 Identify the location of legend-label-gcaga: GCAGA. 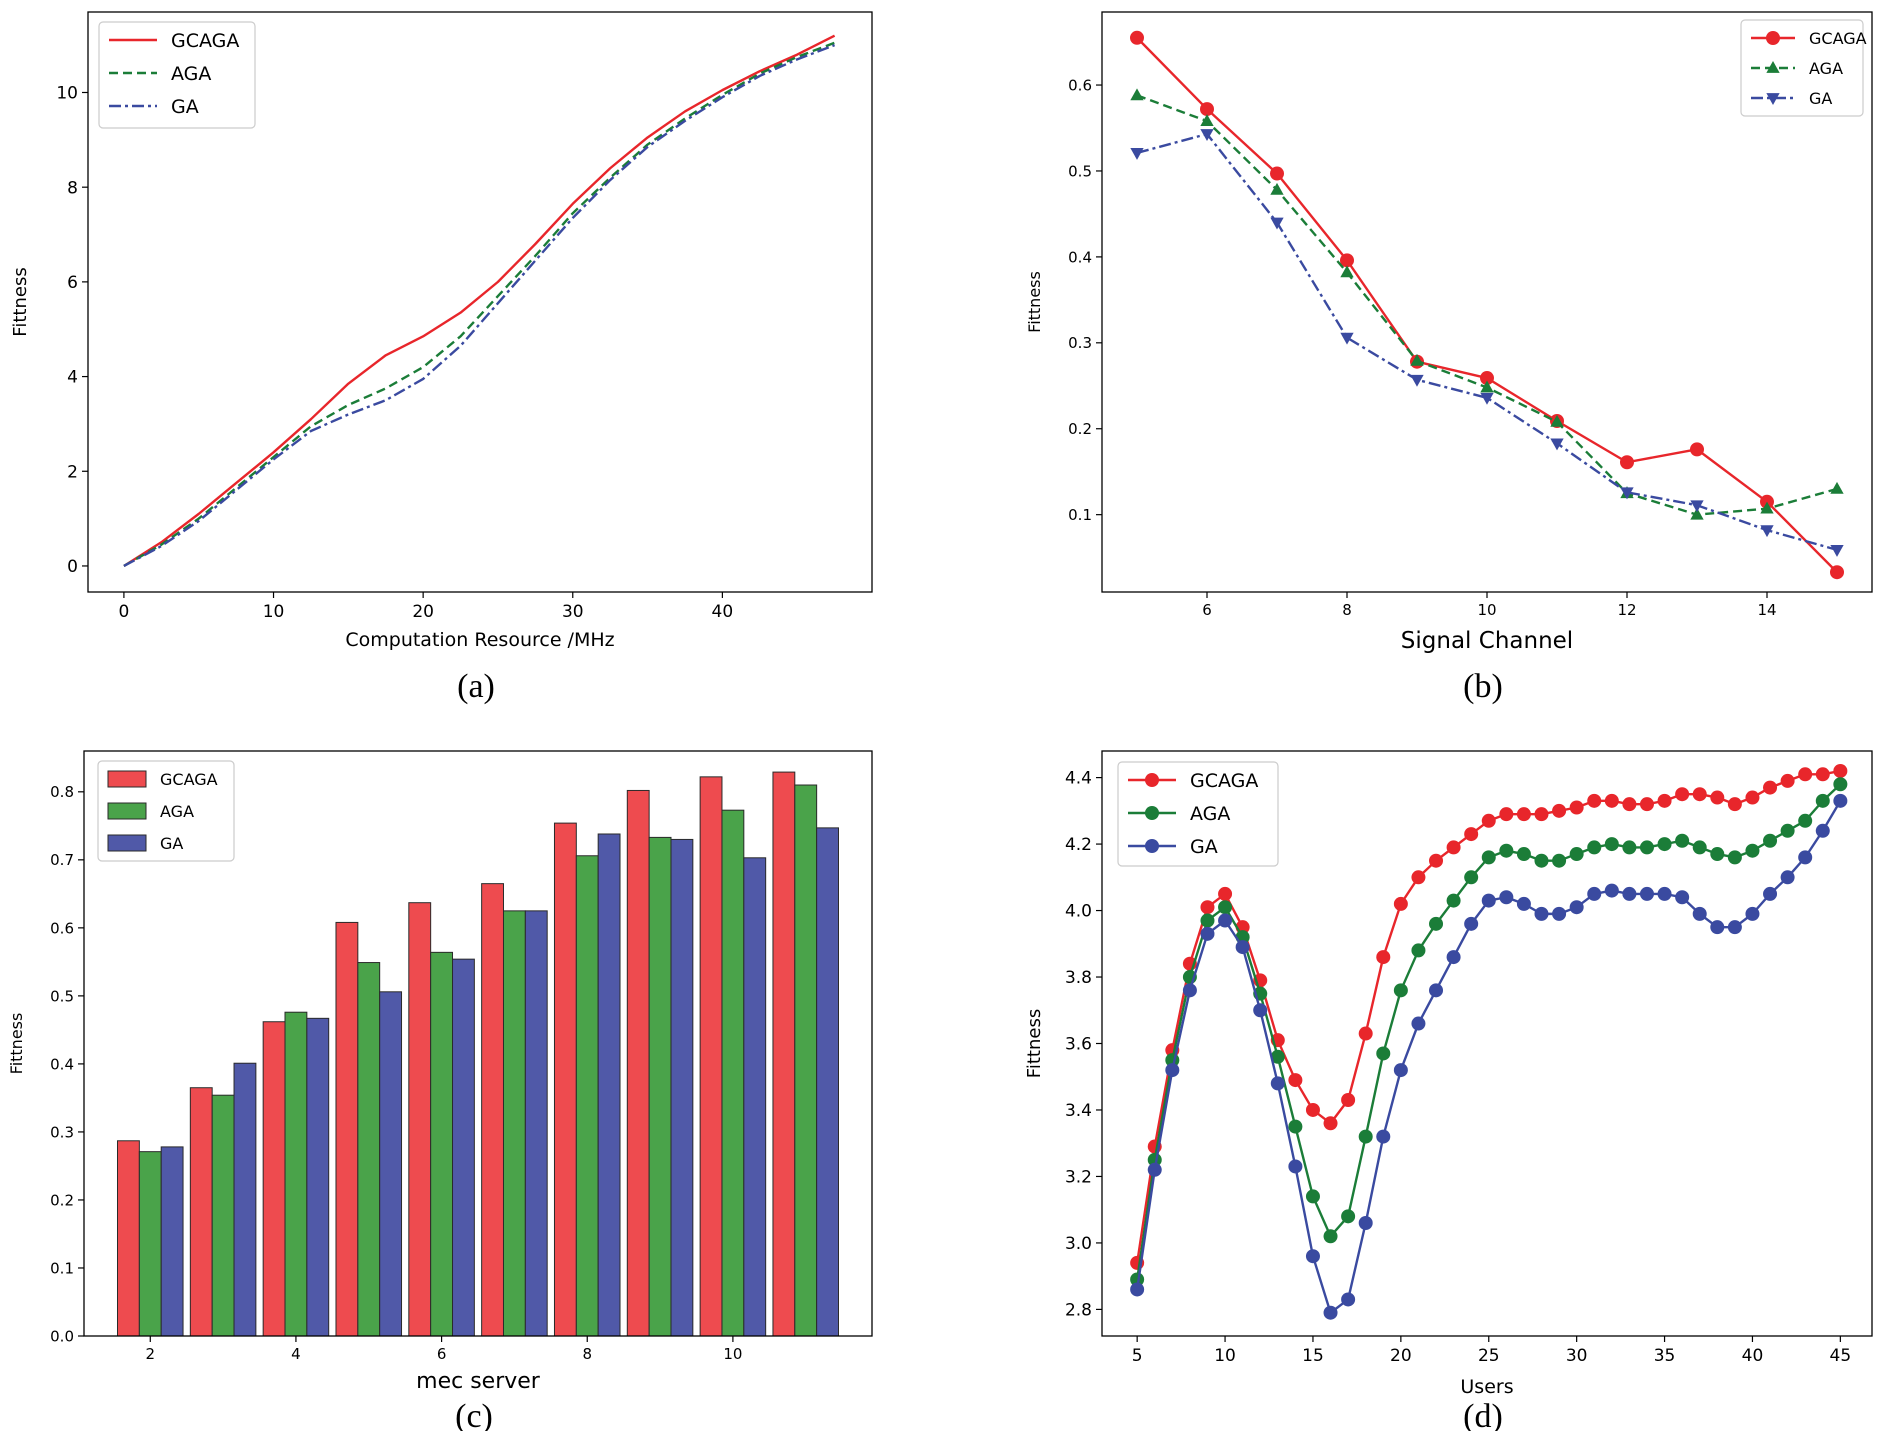
(1838, 38).